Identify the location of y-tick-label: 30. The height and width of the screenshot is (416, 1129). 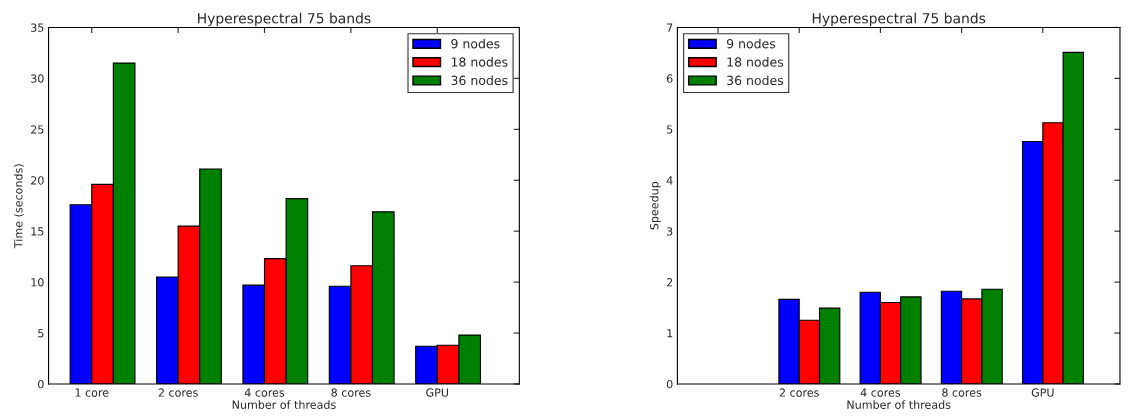
(37, 78).